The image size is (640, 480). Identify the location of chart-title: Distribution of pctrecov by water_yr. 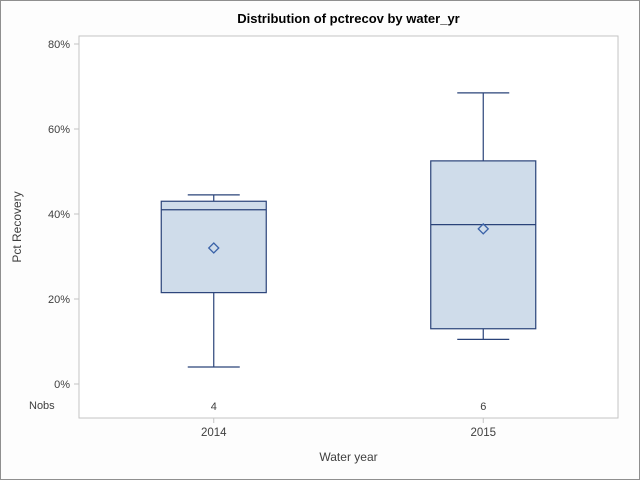
(348, 18).